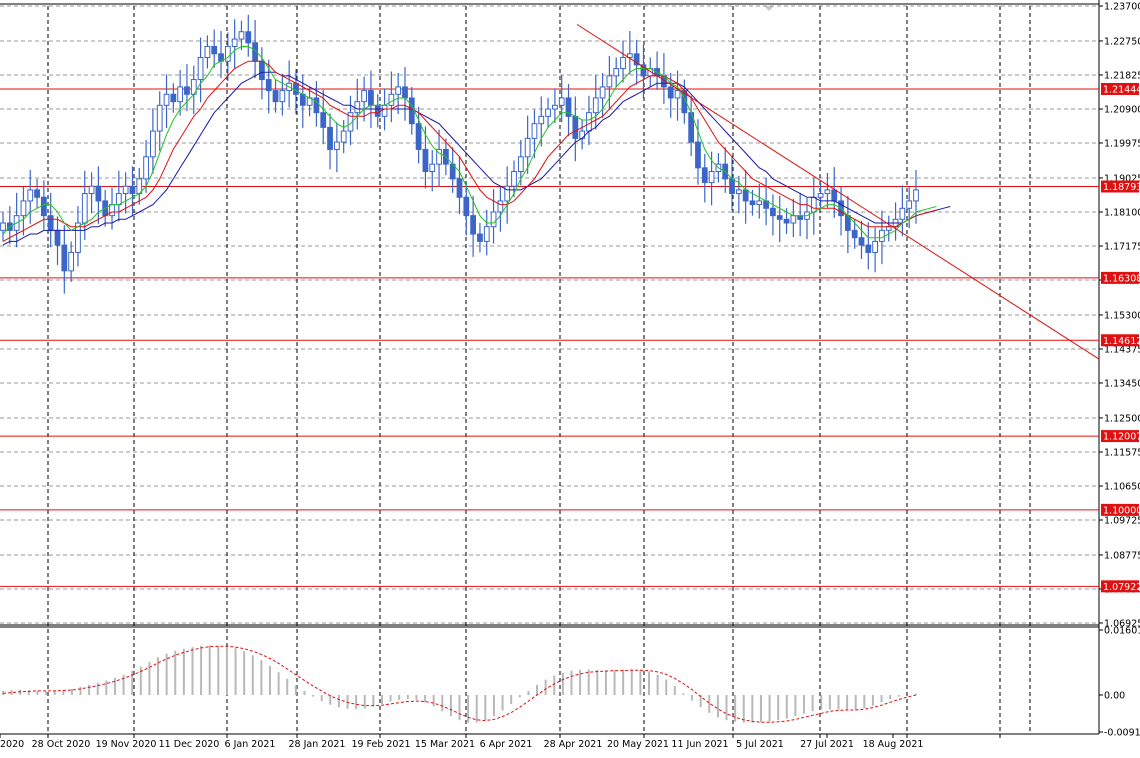 This screenshot has width=1140, height=758. I want to click on price-tick-label: 1.11575, so click(1122, 452).